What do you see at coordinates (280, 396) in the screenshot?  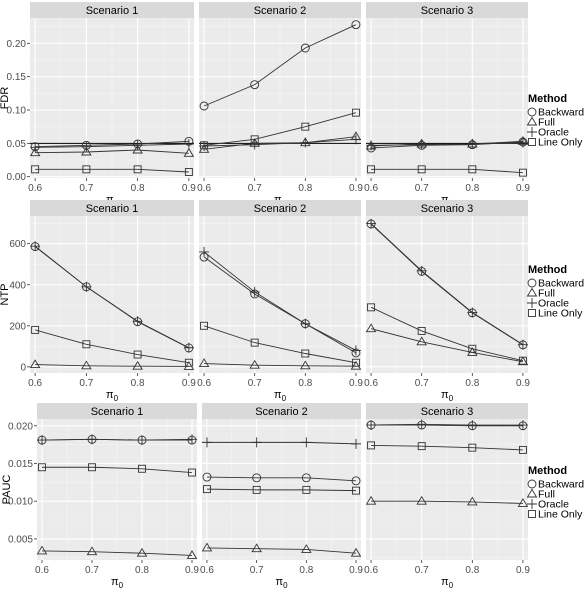 I see `x-axis-title: π0` at bounding box center [280, 396].